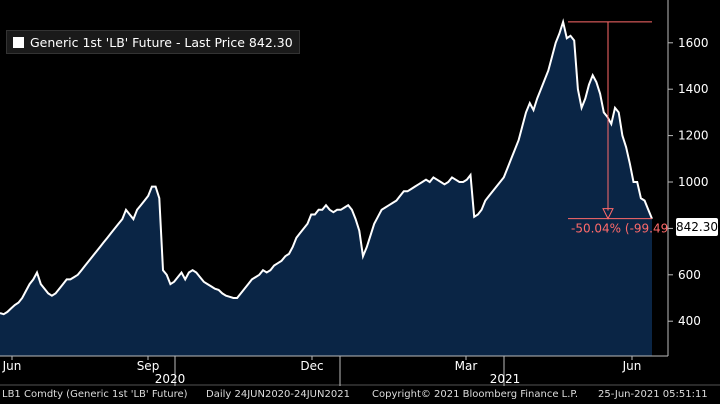 Image resolution: width=720 pixels, height=404 pixels. I want to click on footer-copyright: Copyright© 2021 Bloomberg Finance L.P., so click(475, 394).